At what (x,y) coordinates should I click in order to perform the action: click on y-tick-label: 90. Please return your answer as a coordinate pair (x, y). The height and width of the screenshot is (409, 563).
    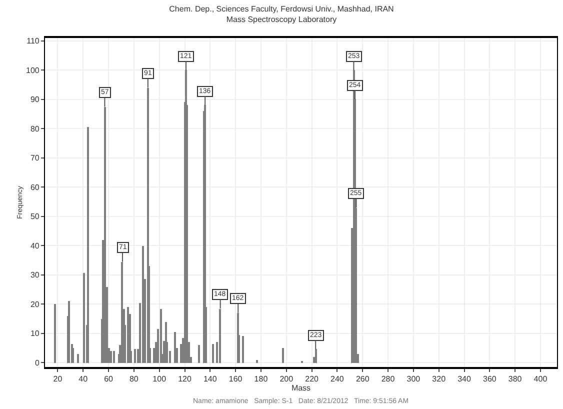
    Looking at the image, I should click on (35, 99).